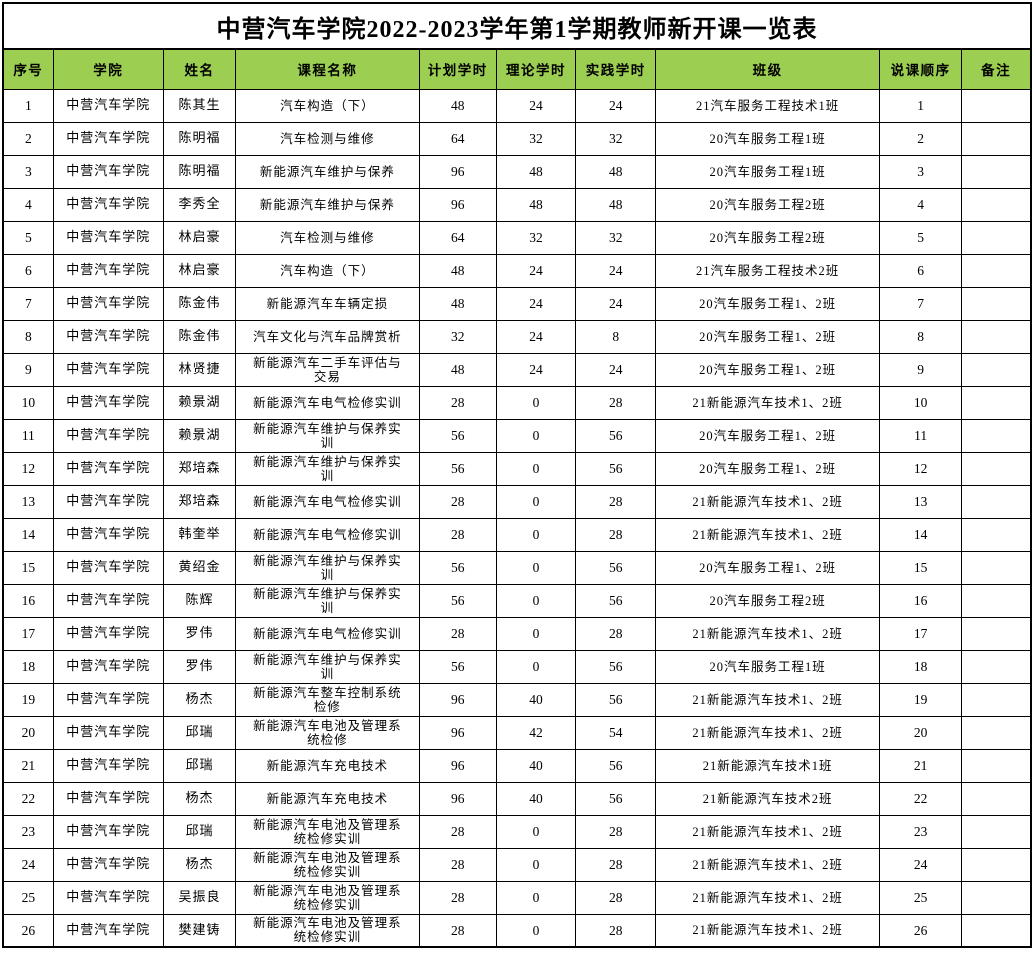 This screenshot has width=1034, height=968. What do you see at coordinates (920, 402) in the screenshot?
I see `lecture-order-cell: 10` at bounding box center [920, 402].